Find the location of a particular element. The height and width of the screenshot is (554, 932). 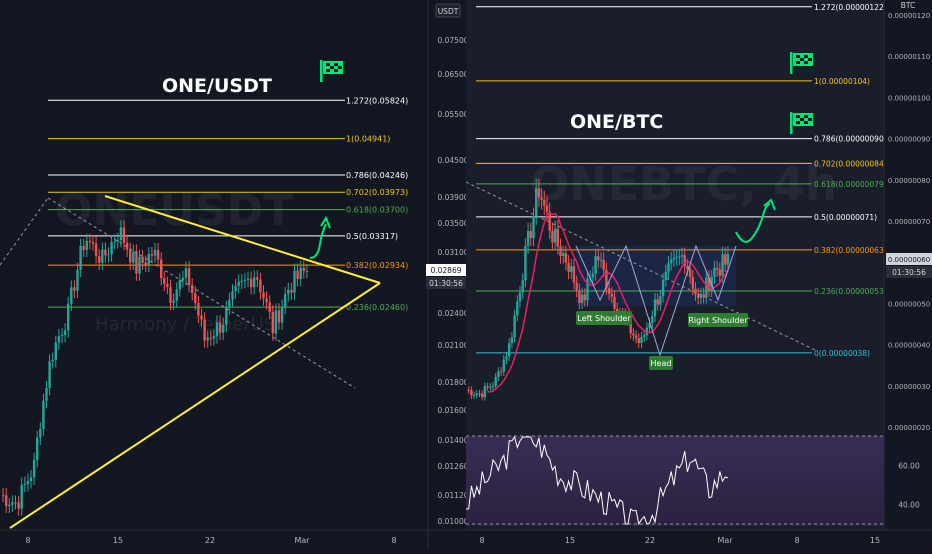

right-x-tick-label: 15 is located at coordinates (875, 540).